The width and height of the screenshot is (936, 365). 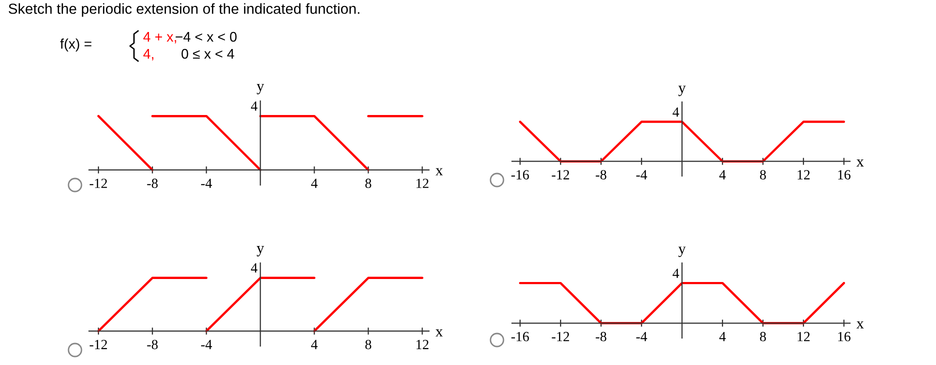 I want to click on text: −4 < x < 0, so click(x=206, y=37).